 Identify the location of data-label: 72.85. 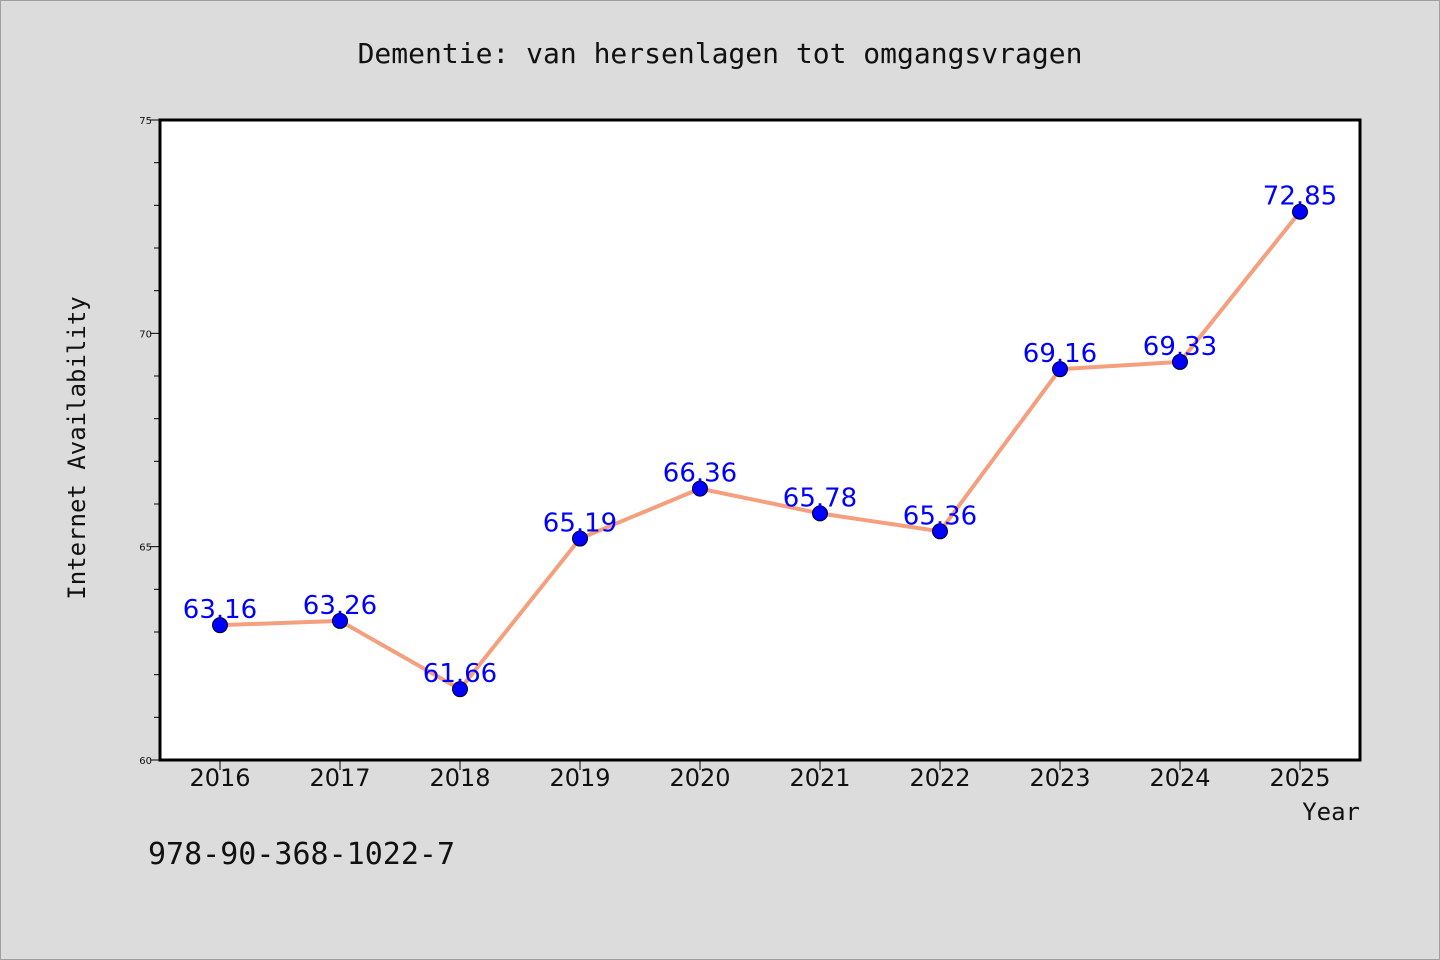
(1300, 197).